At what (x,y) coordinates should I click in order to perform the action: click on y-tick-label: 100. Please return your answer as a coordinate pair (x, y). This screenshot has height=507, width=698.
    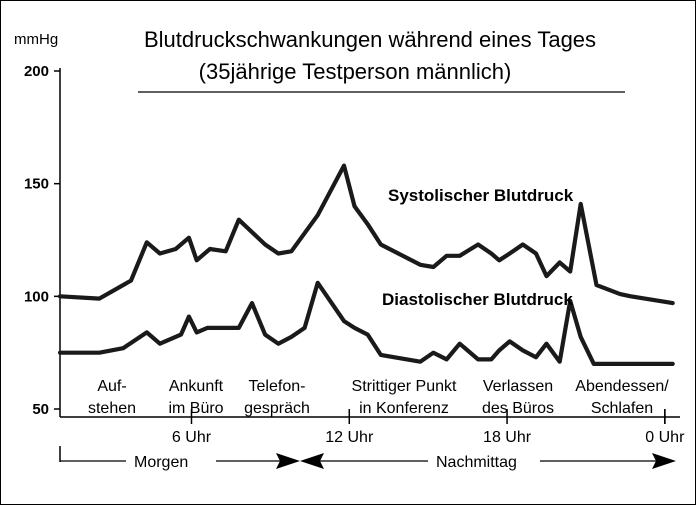
    Looking at the image, I should click on (36, 296).